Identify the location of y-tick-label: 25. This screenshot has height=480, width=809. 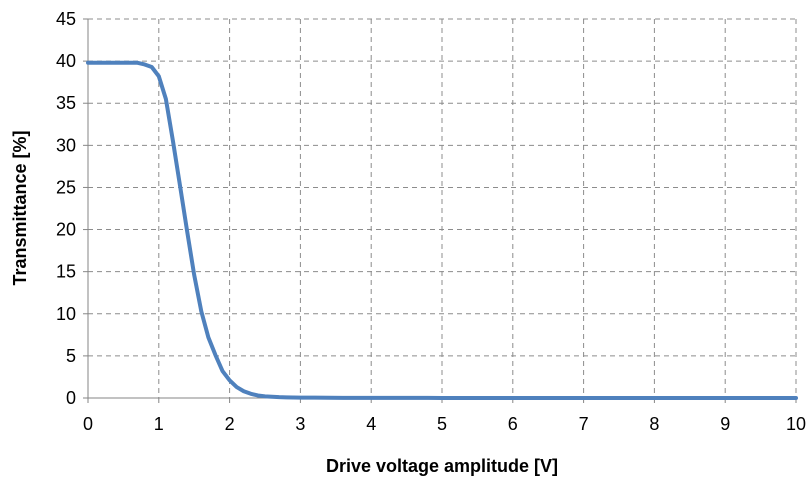
(66, 187).